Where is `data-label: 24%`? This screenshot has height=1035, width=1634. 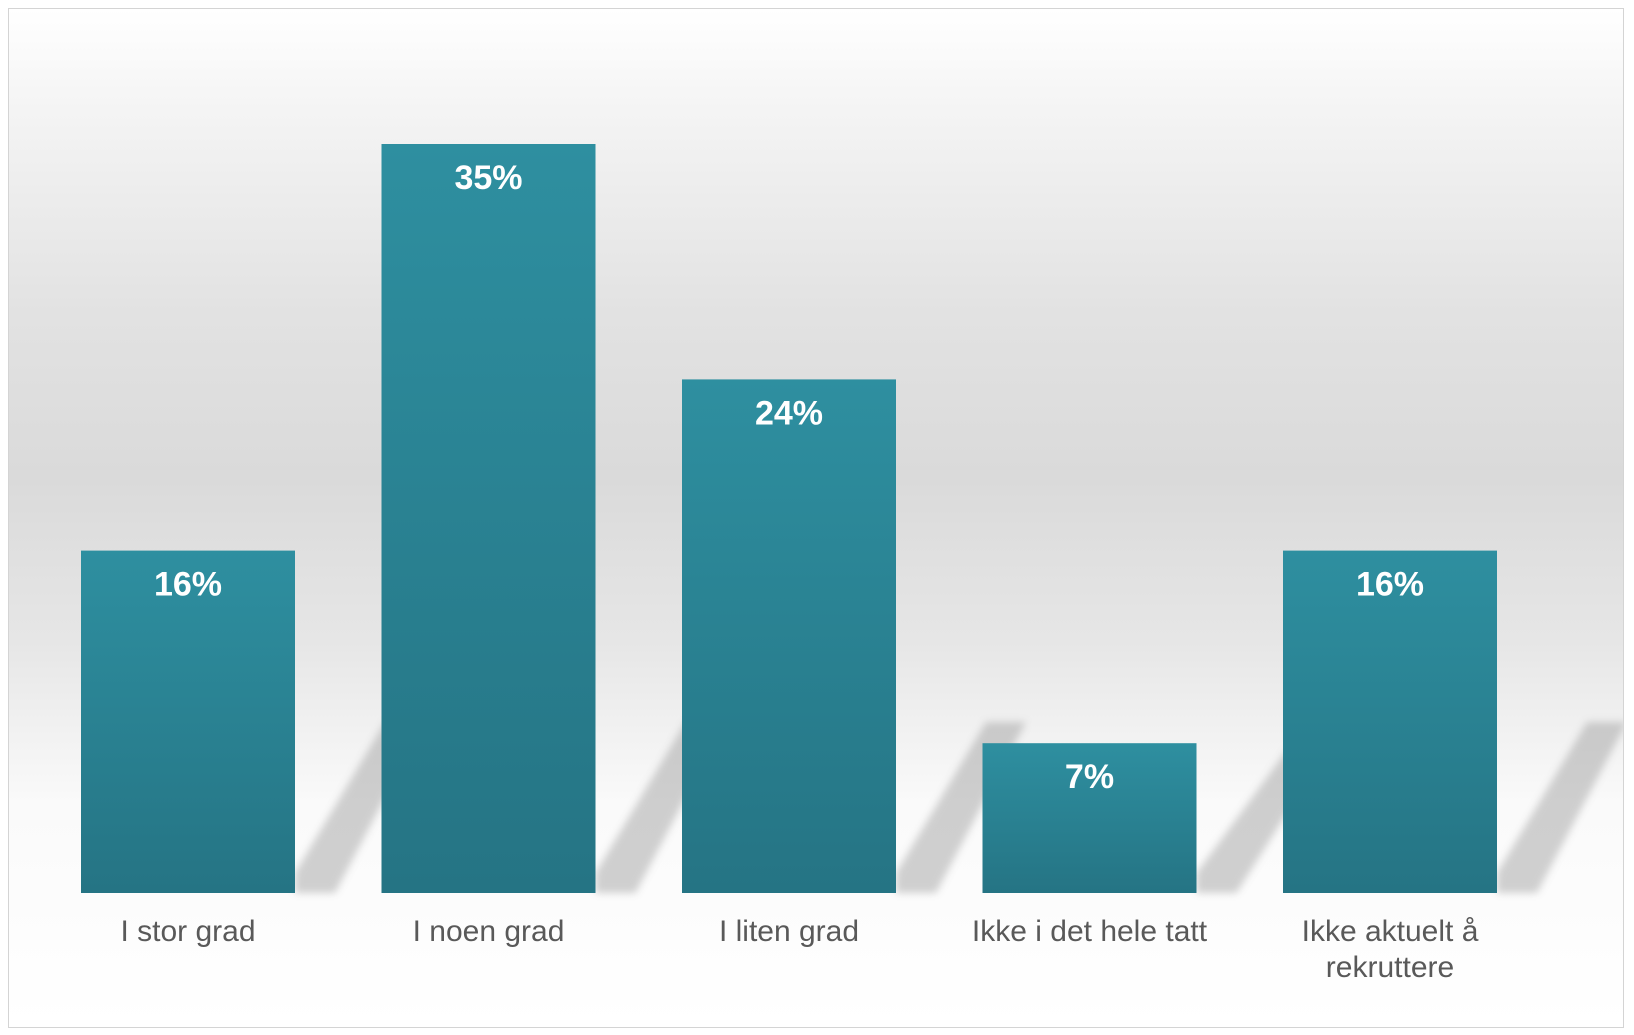
data-label: 24% is located at coordinates (789, 413).